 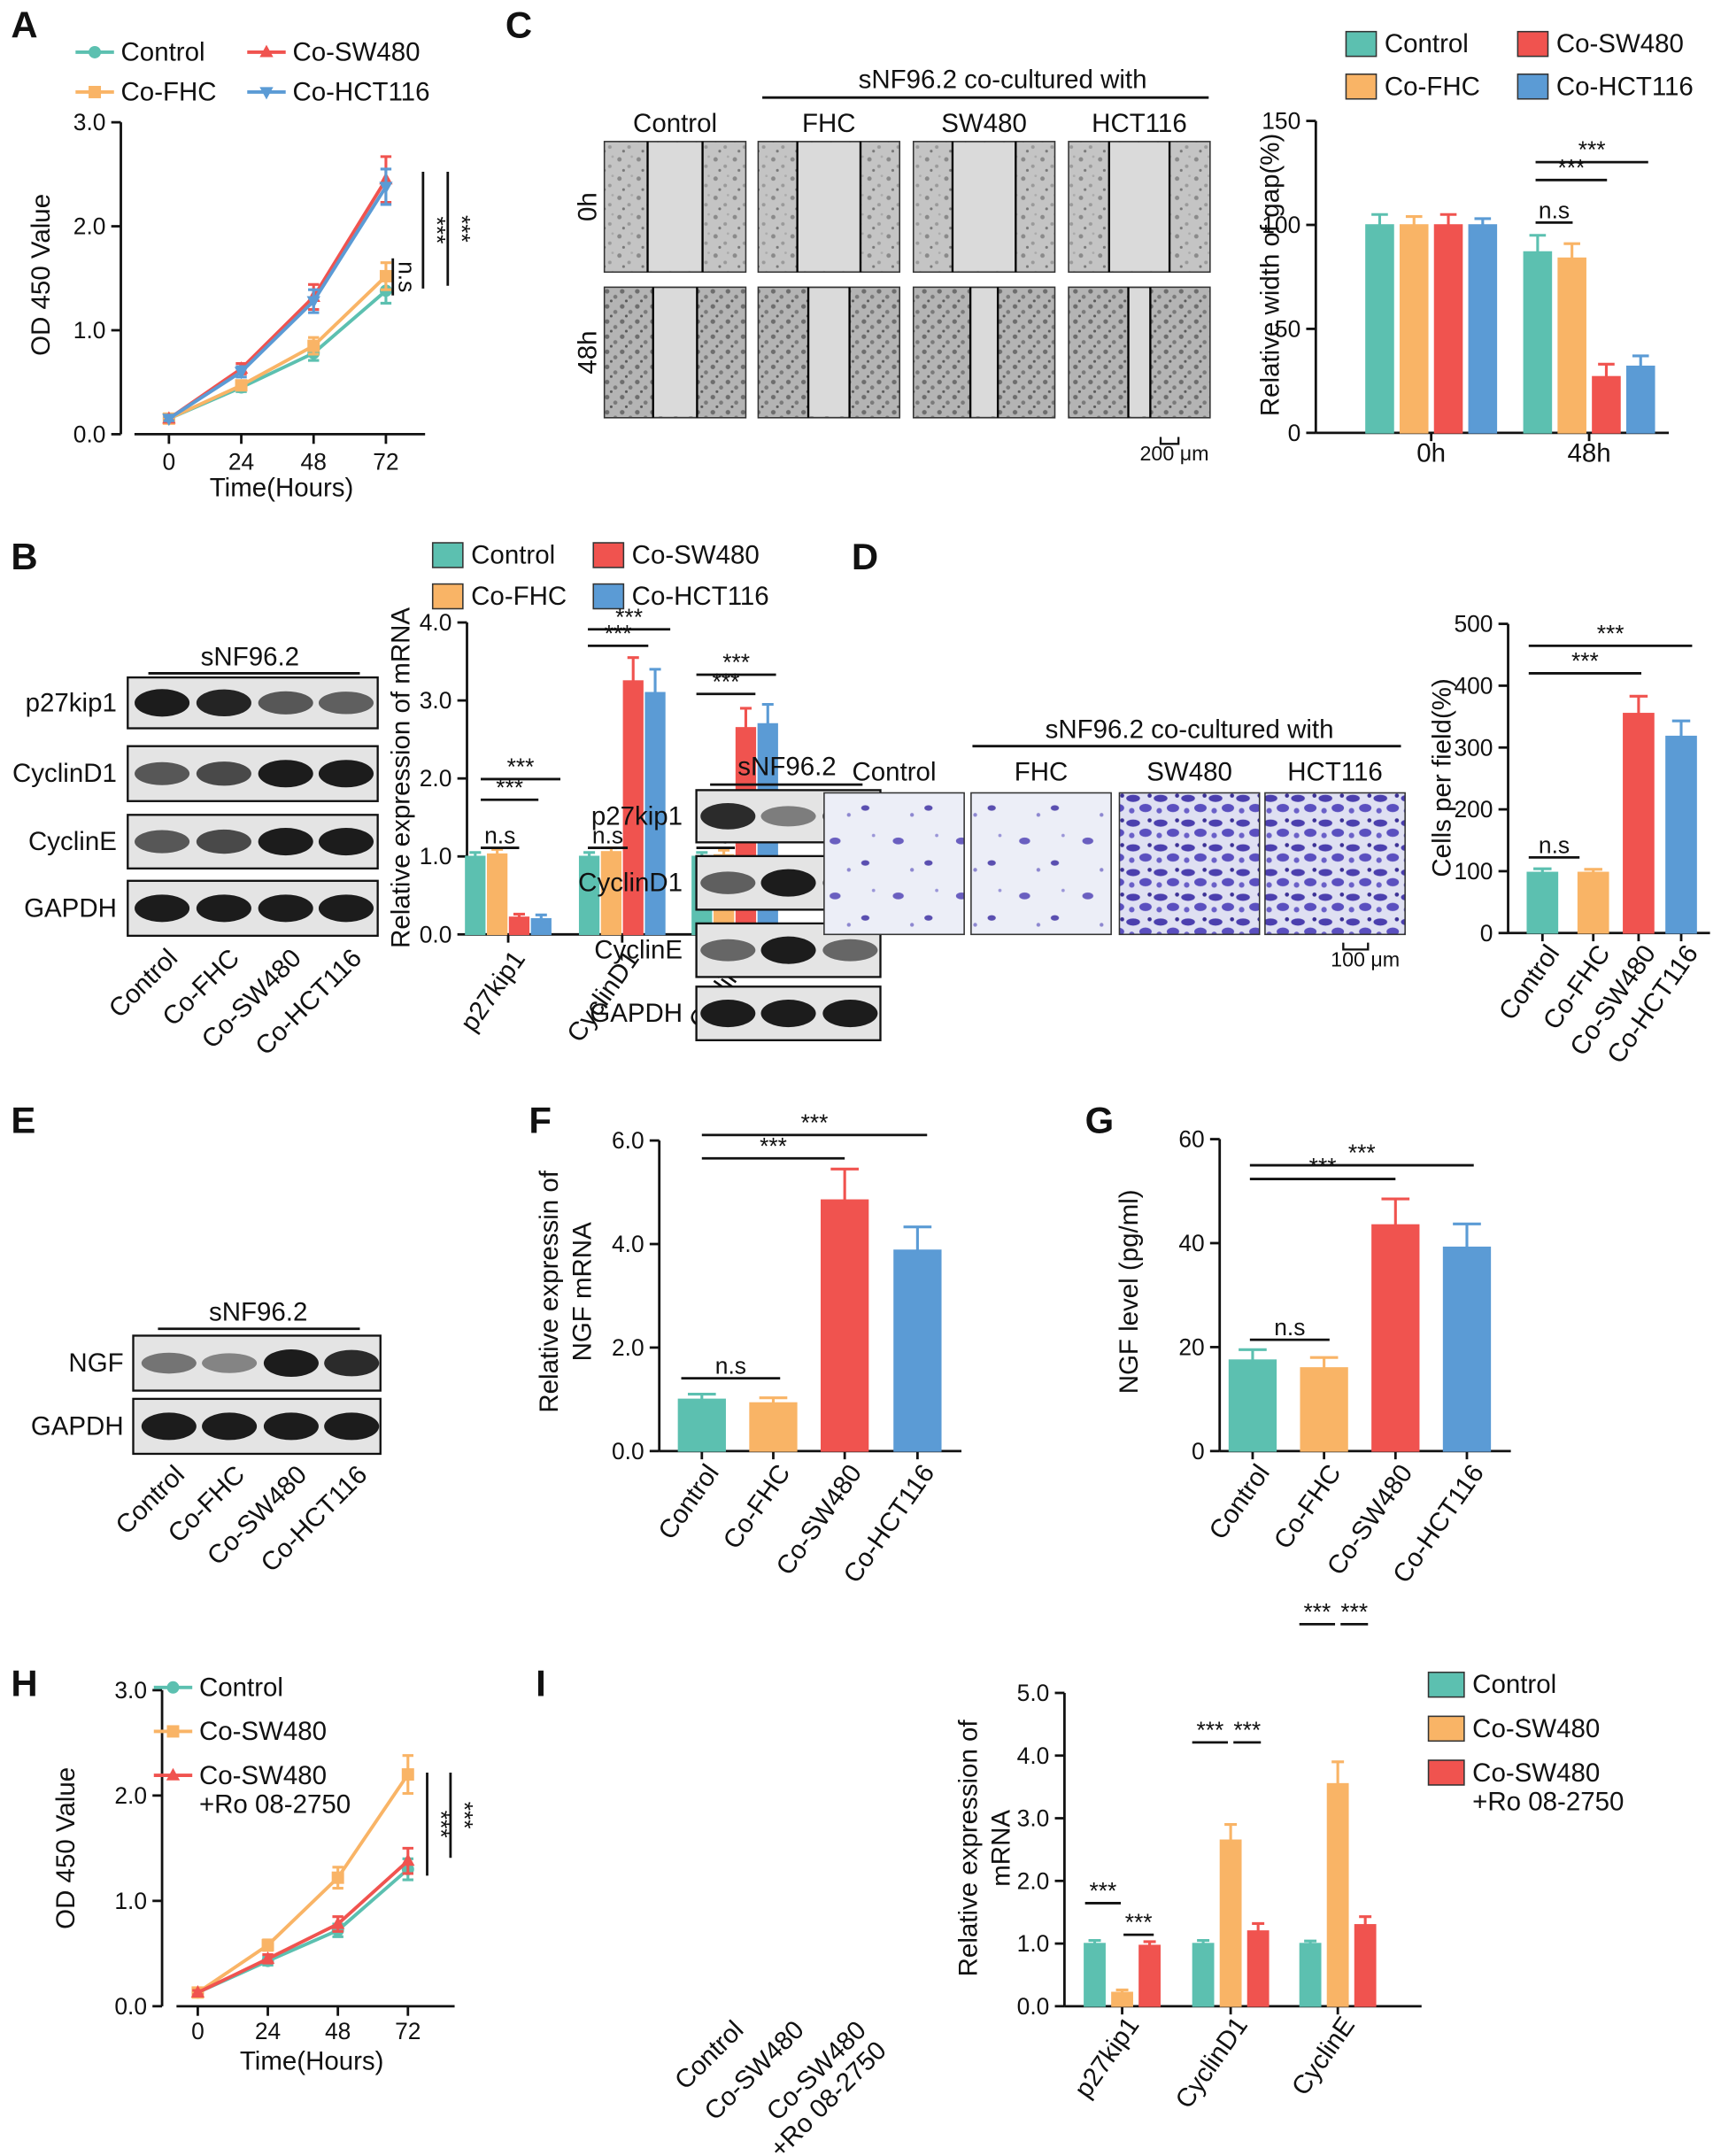 I want to click on panel-label: E, so click(x=23, y=1119).